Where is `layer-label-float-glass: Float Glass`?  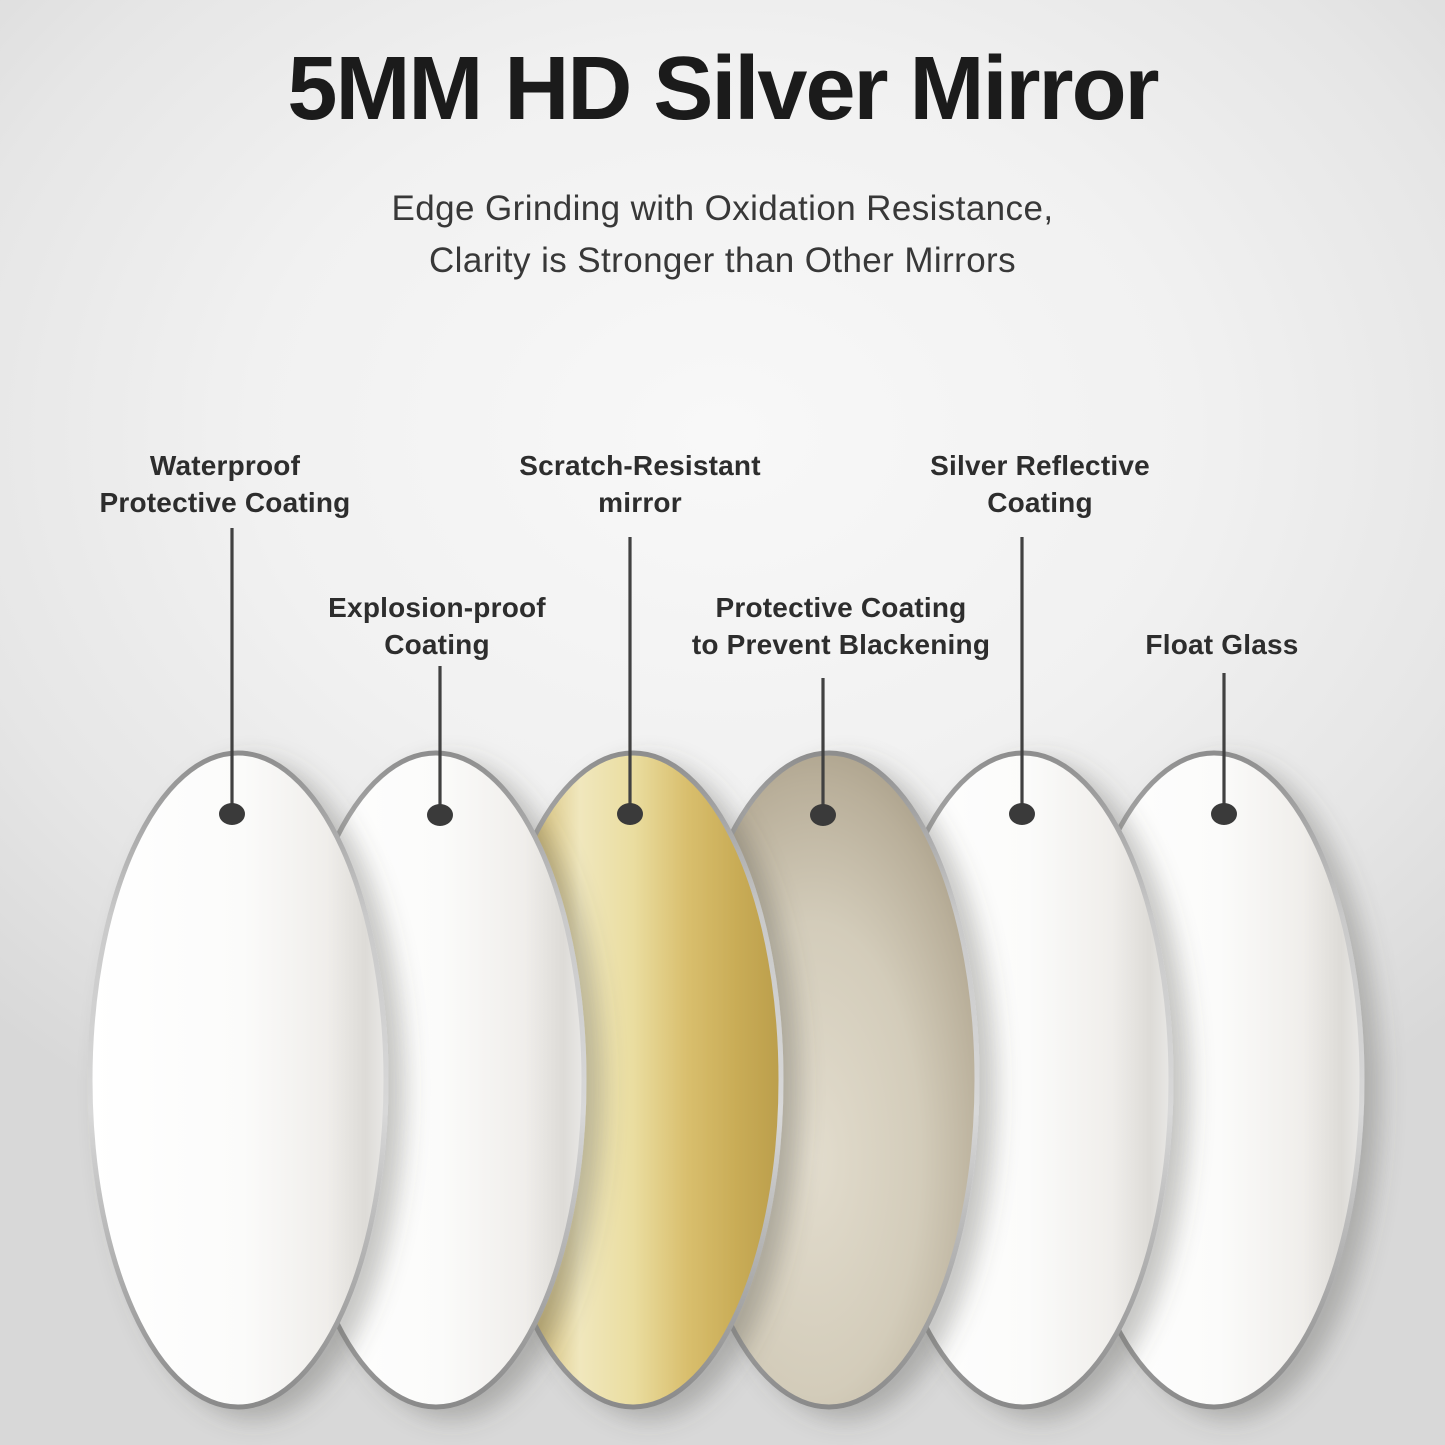
layer-label-float-glass: Float Glass is located at coordinates (1222, 644).